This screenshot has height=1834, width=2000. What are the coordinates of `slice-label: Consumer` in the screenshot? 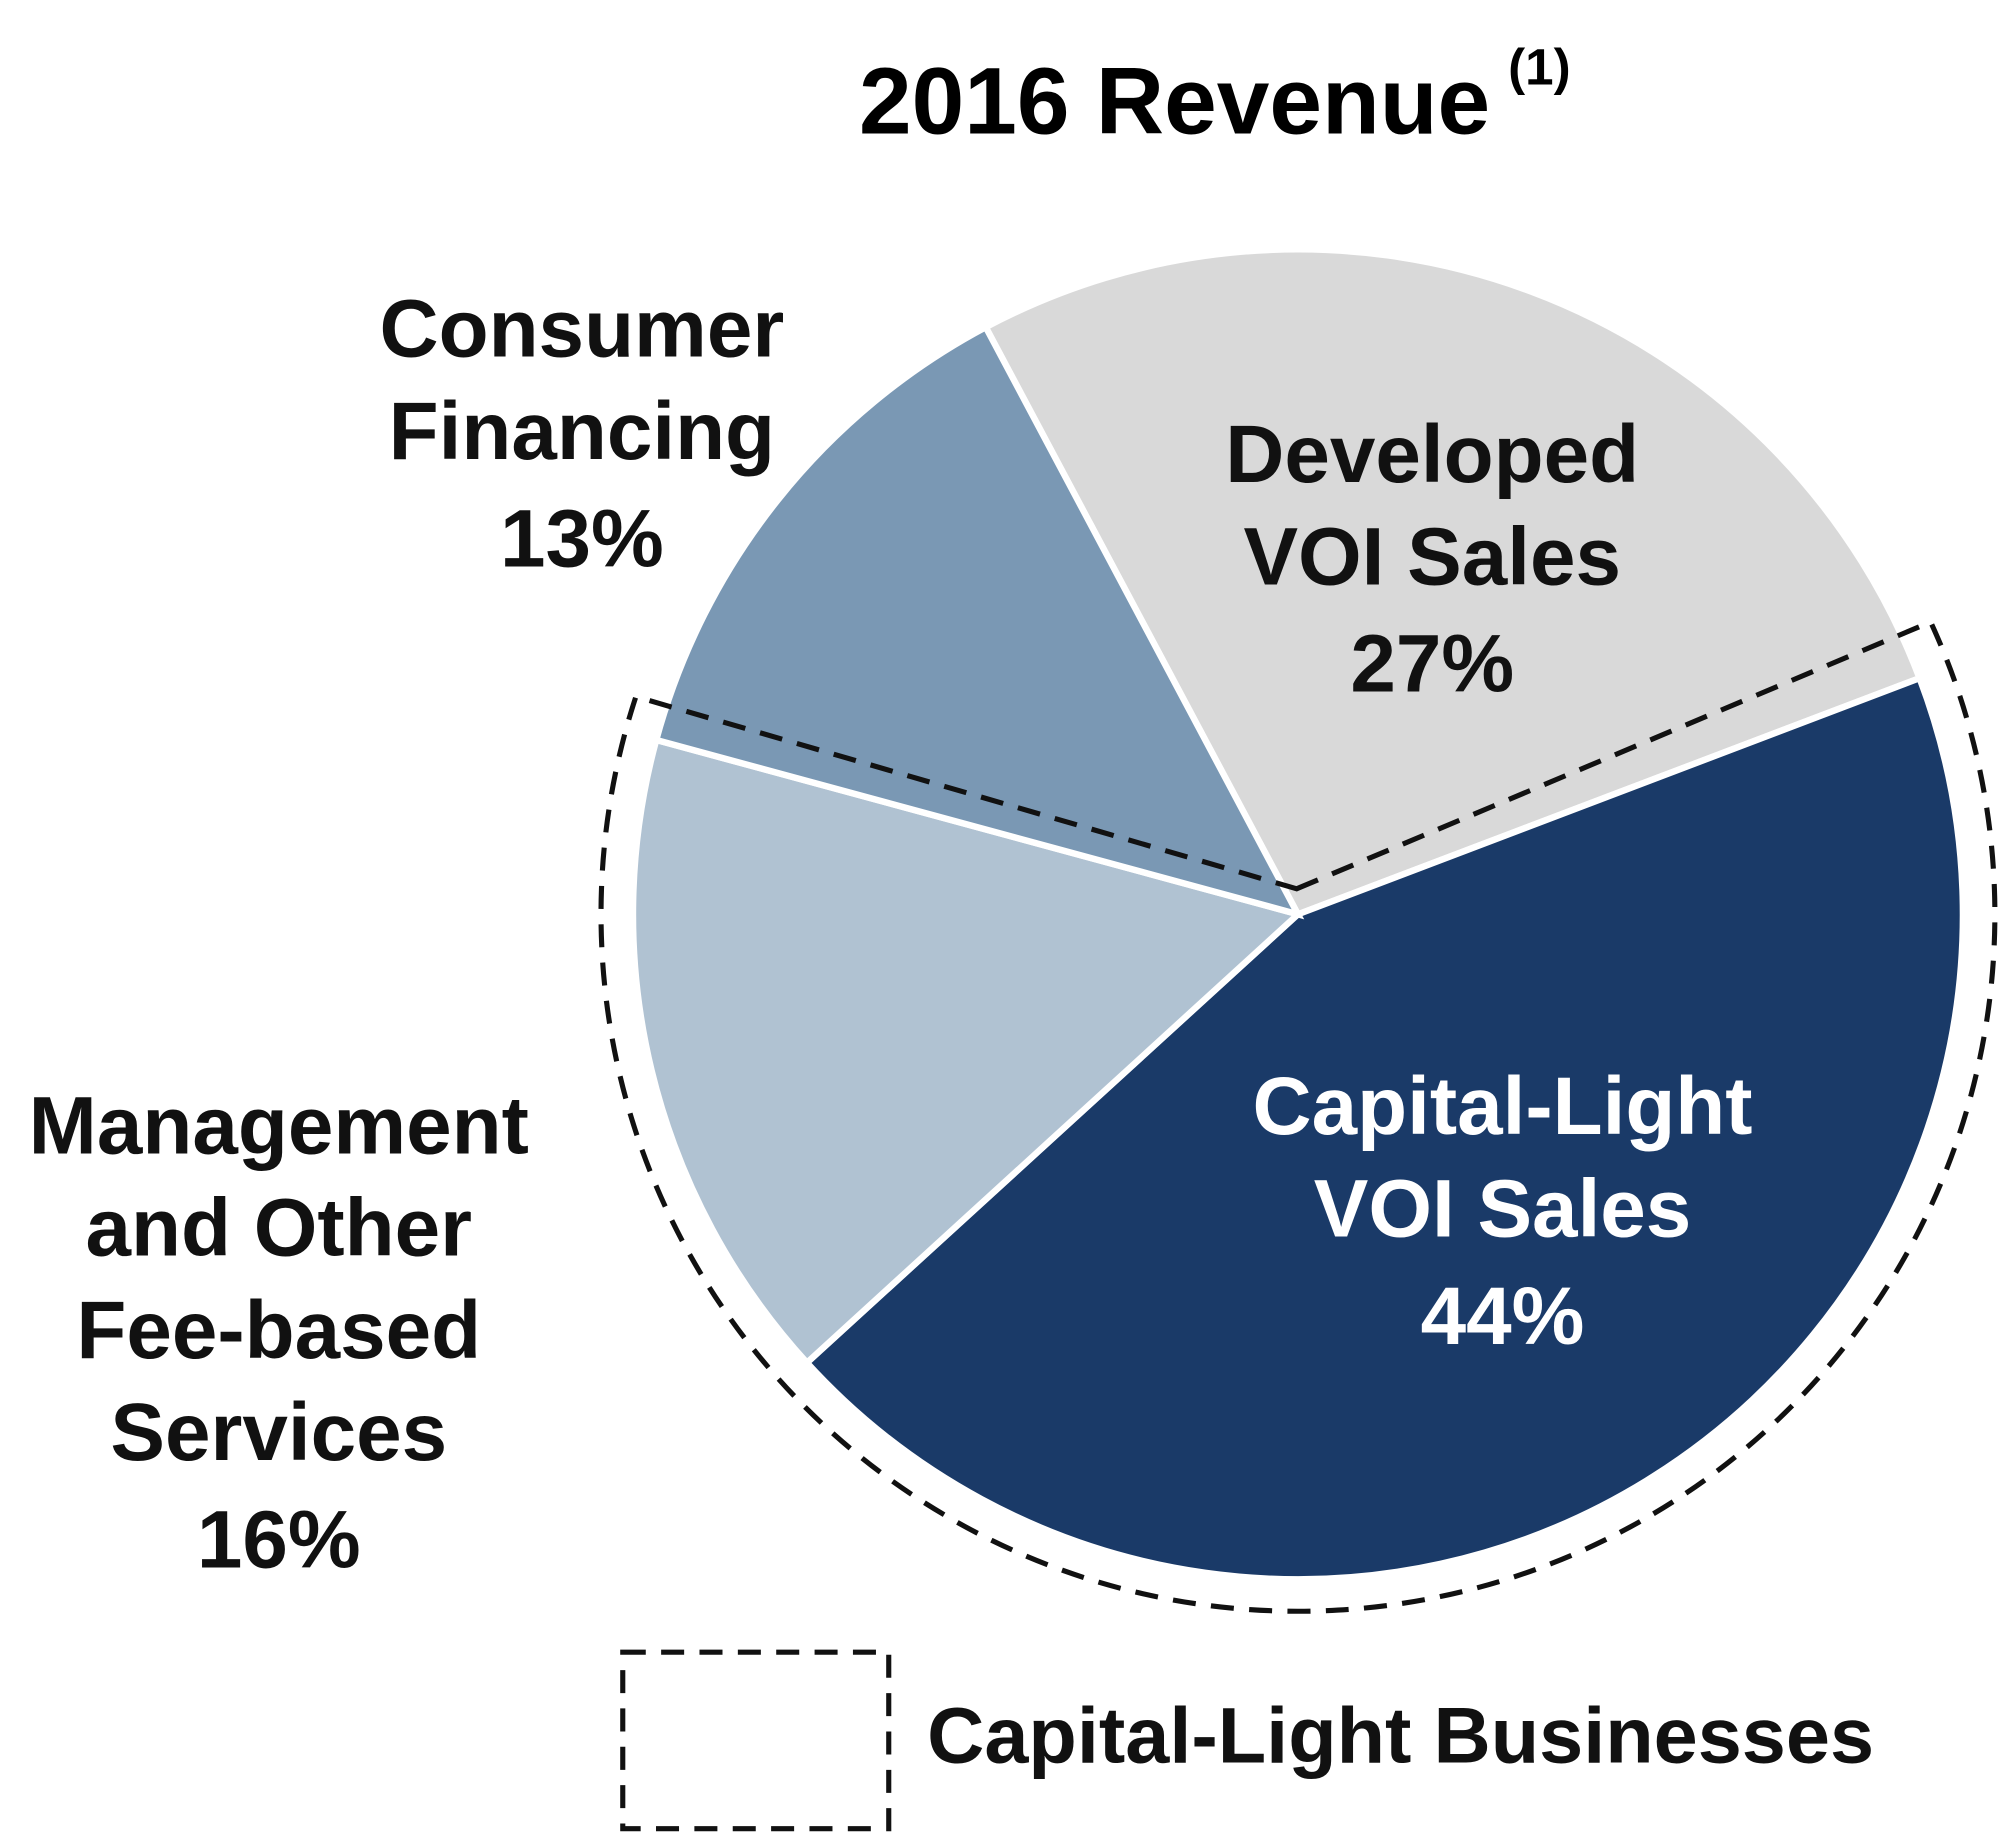 It's located at (582, 329).